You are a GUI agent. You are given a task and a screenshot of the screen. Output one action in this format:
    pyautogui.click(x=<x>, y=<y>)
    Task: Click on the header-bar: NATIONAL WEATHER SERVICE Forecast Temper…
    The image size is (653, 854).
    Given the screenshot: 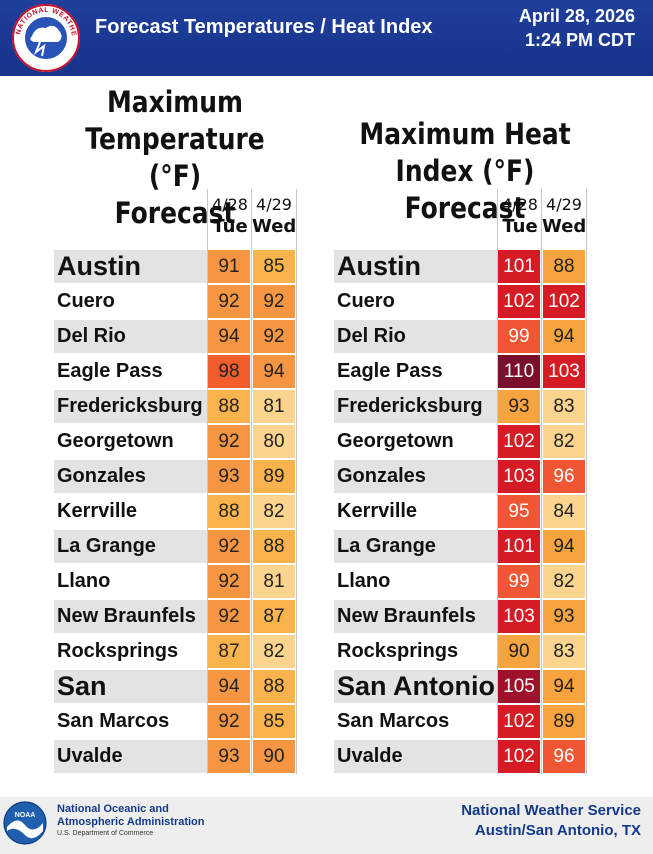 What is the action you would take?
    pyautogui.click(x=326, y=38)
    